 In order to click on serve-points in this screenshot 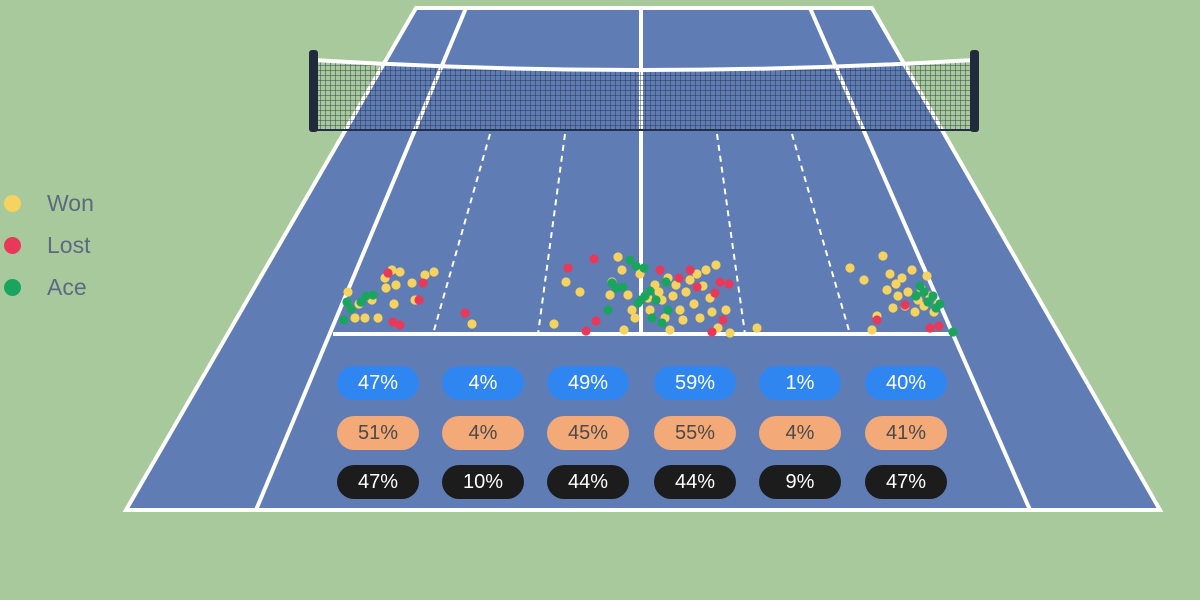, I will do `click(648, 294)`.